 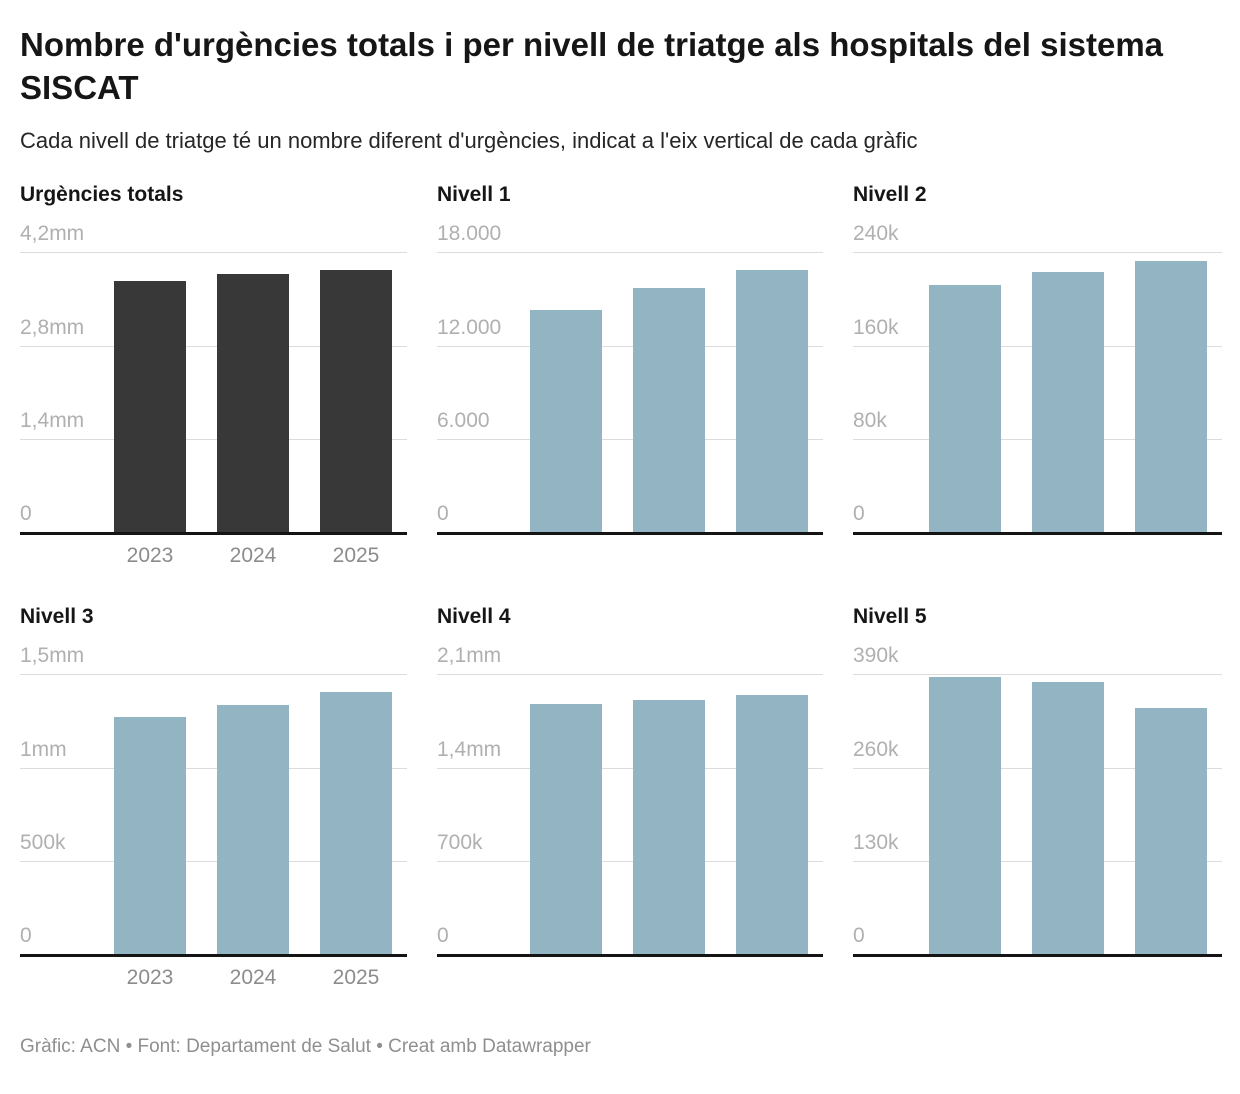 I want to click on chart-nivell-4: Nivell 4 2,1mm 1,4mm 700k 0, so click(x=630, y=798).